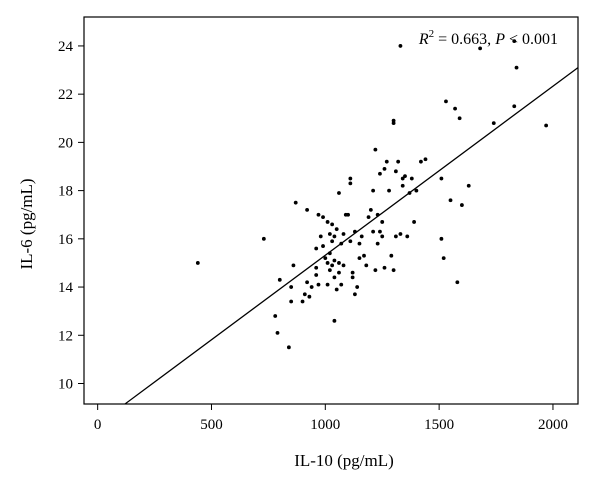 The height and width of the screenshot is (489, 600). I want to click on y-axis-title: IL-6 (pg/mL), so click(26, 223).